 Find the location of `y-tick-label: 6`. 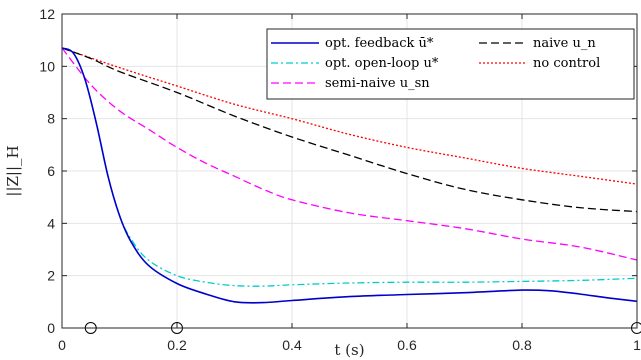

y-tick-label: 6 is located at coordinates (51, 171).